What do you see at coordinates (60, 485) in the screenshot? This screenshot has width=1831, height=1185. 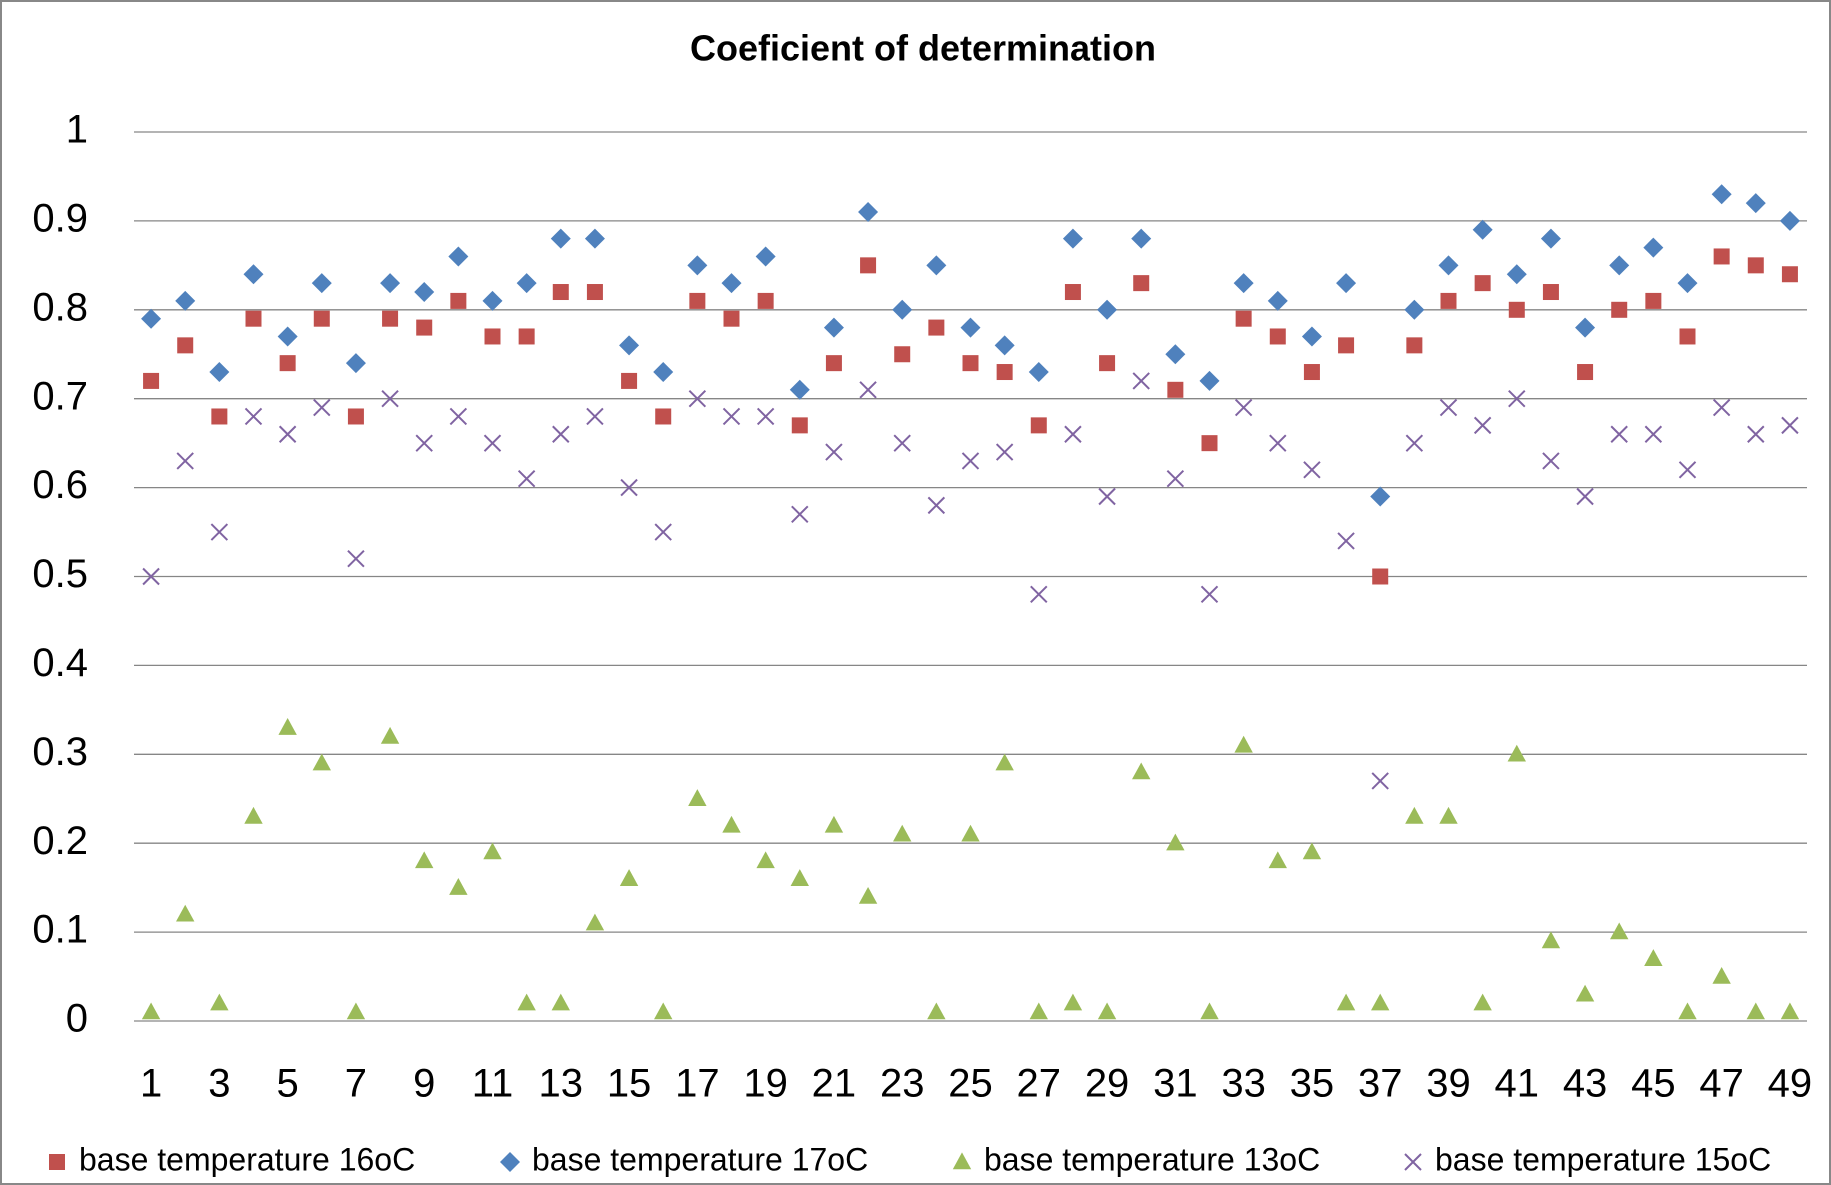 I see `y-tick-label: 0.6` at bounding box center [60, 485].